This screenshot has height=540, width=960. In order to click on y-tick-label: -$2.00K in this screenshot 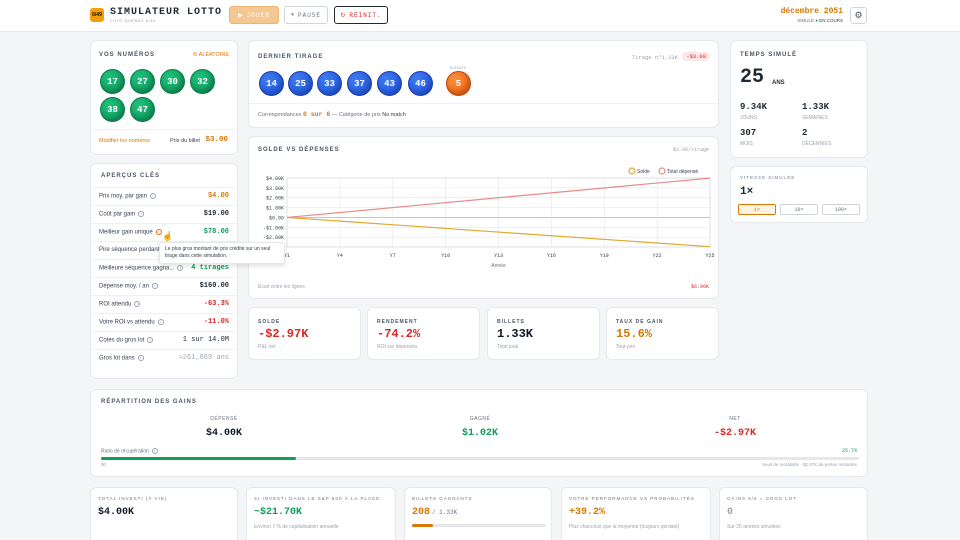, I will do `click(273, 238)`.